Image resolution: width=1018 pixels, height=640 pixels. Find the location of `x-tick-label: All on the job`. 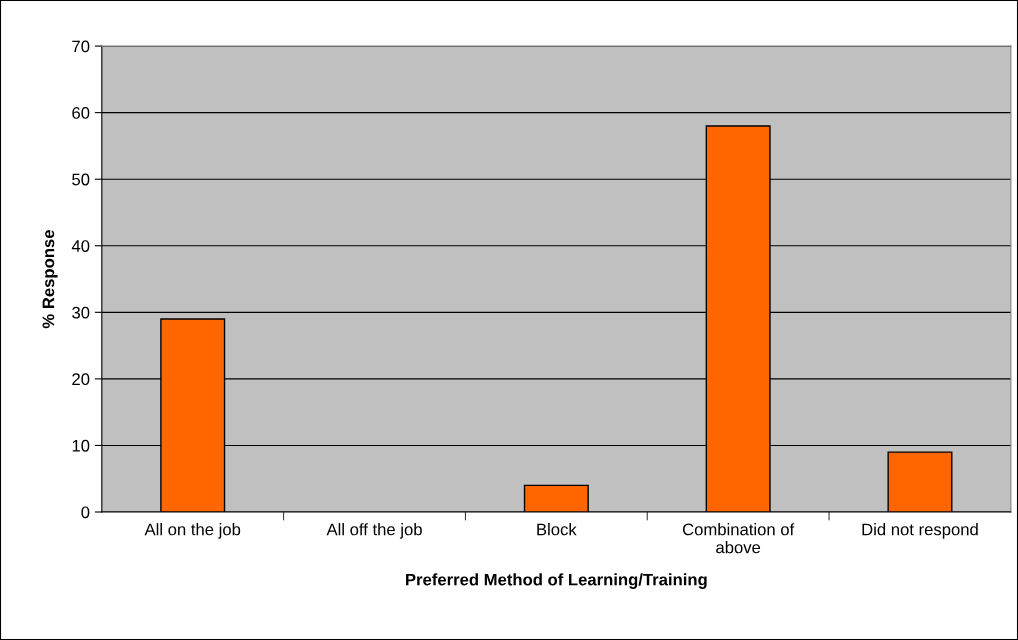

x-tick-label: All on the job is located at coordinates (192, 531).